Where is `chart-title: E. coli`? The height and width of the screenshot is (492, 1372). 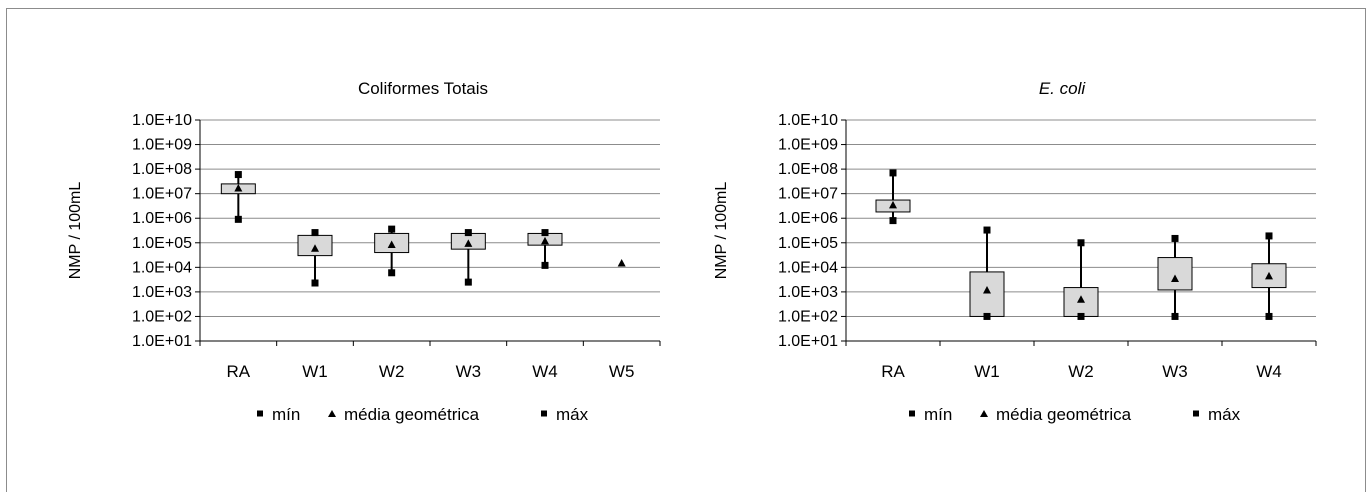
chart-title: E. coli is located at coordinates (1063, 88).